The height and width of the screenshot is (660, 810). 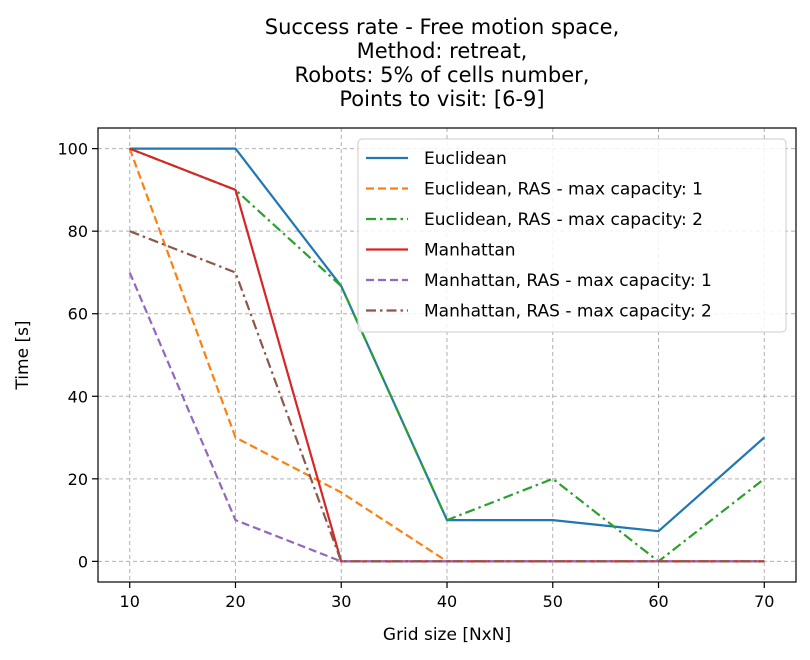 I want to click on title-line: Points to visit: [6-9], so click(x=441, y=99).